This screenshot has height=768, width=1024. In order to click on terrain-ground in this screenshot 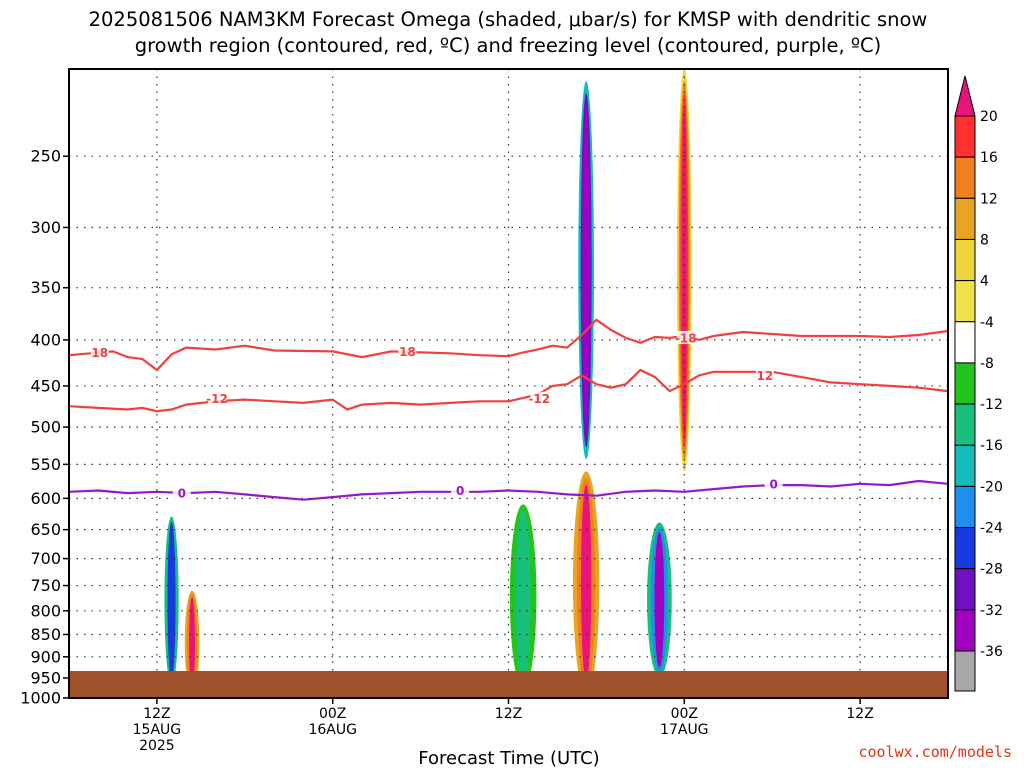, I will do `click(508, 684)`.